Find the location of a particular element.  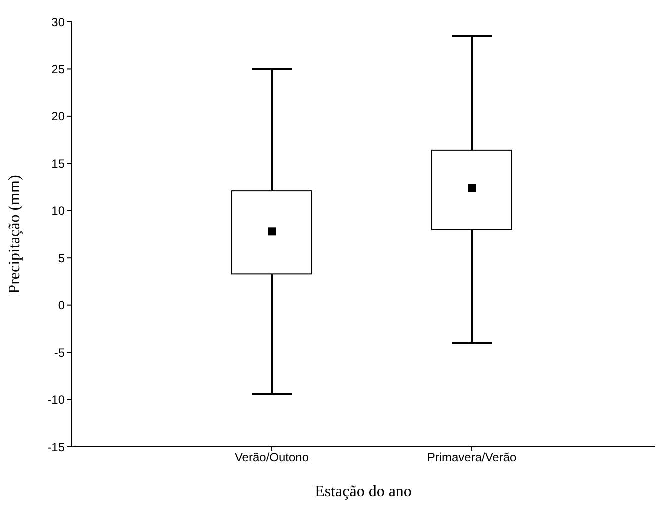

y-tick-label: 5 is located at coordinates (62, 258).